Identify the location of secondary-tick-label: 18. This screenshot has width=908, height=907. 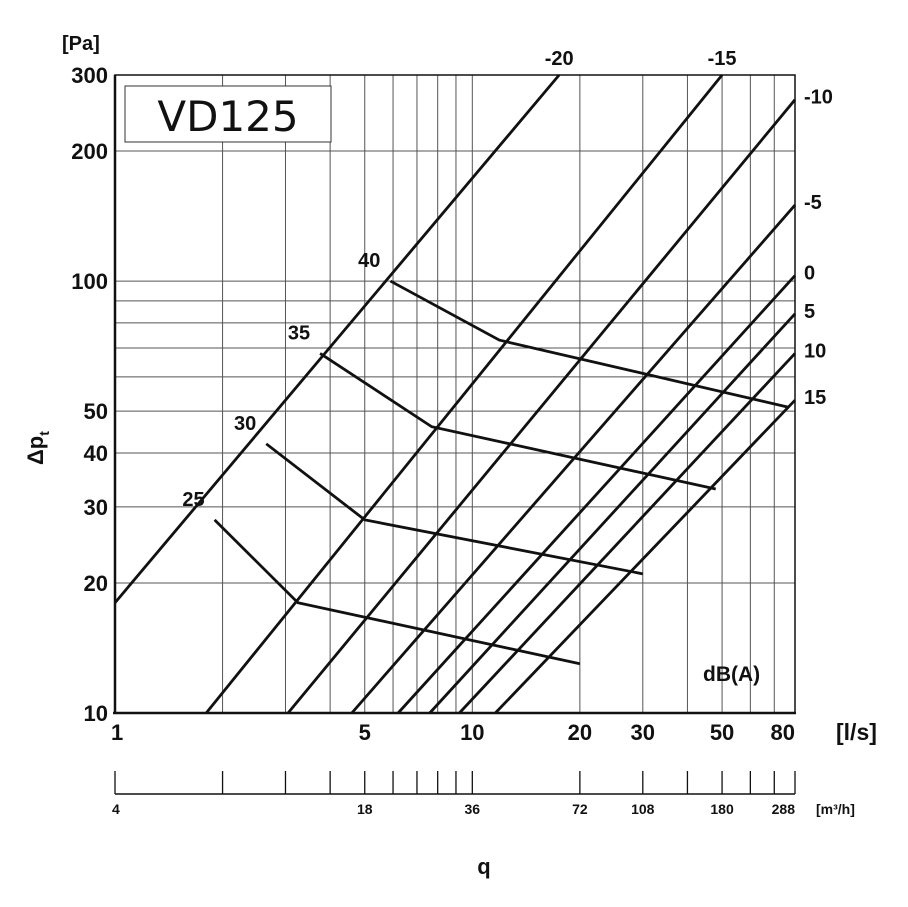
(365, 809).